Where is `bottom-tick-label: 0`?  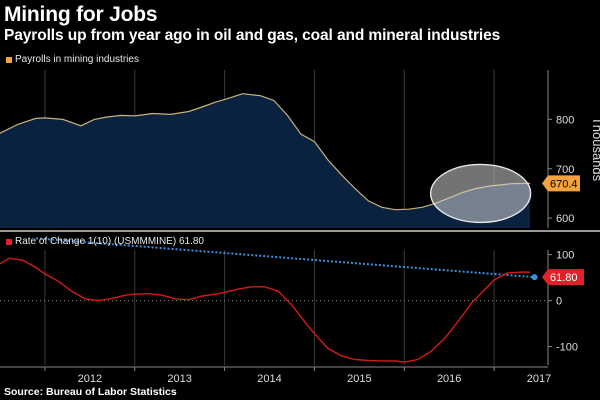 bottom-tick-label: 0 is located at coordinates (559, 302).